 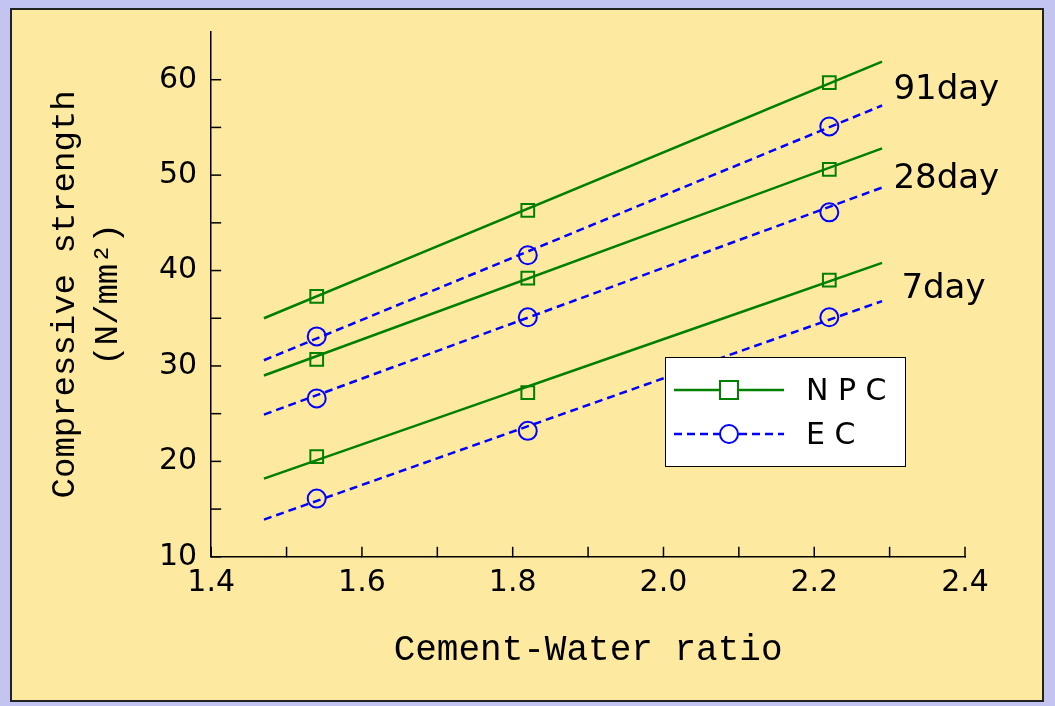 I want to click on y-tick-label: 20, so click(x=178, y=459).